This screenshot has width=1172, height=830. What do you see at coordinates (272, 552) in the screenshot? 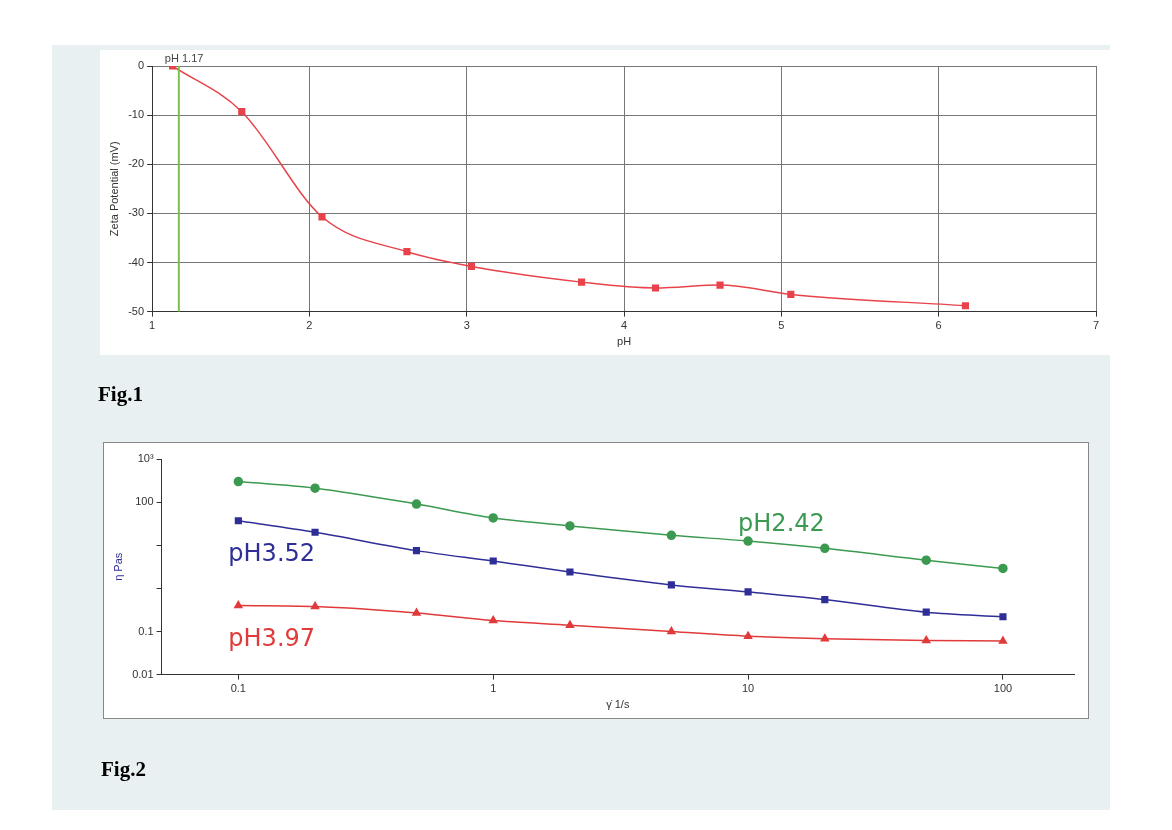
I see `series-label: pH3.52` at bounding box center [272, 552].